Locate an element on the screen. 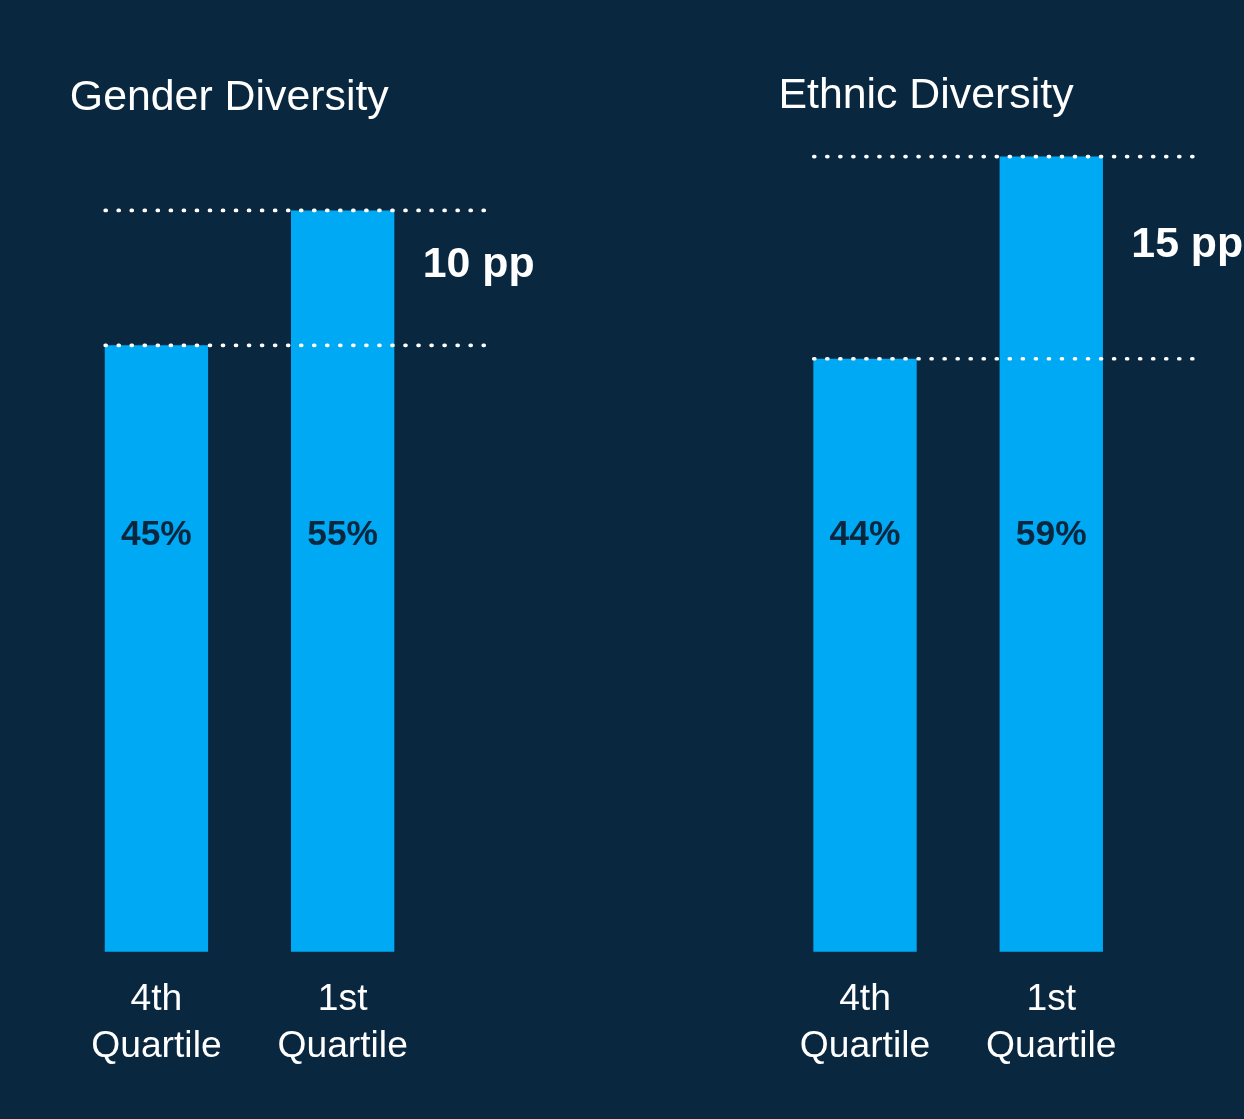 This screenshot has width=1244, height=1119. chart-title: Gender Diversity is located at coordinates (229, 95).